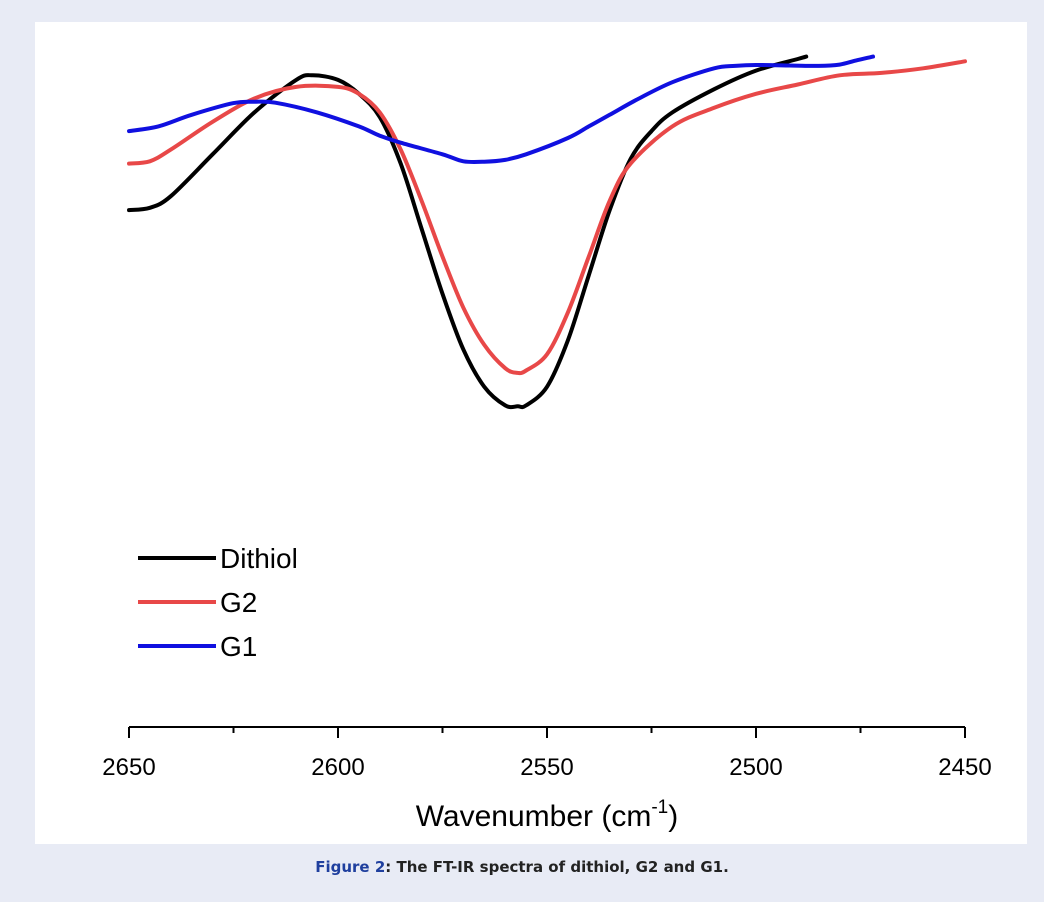 Image resolution: width=1044 pixels, height=902 pixels. What do you see at coordinates (964, 767) in the screenshot?
I see `x-tick-label: 2450` at bounding box center [964, 767].